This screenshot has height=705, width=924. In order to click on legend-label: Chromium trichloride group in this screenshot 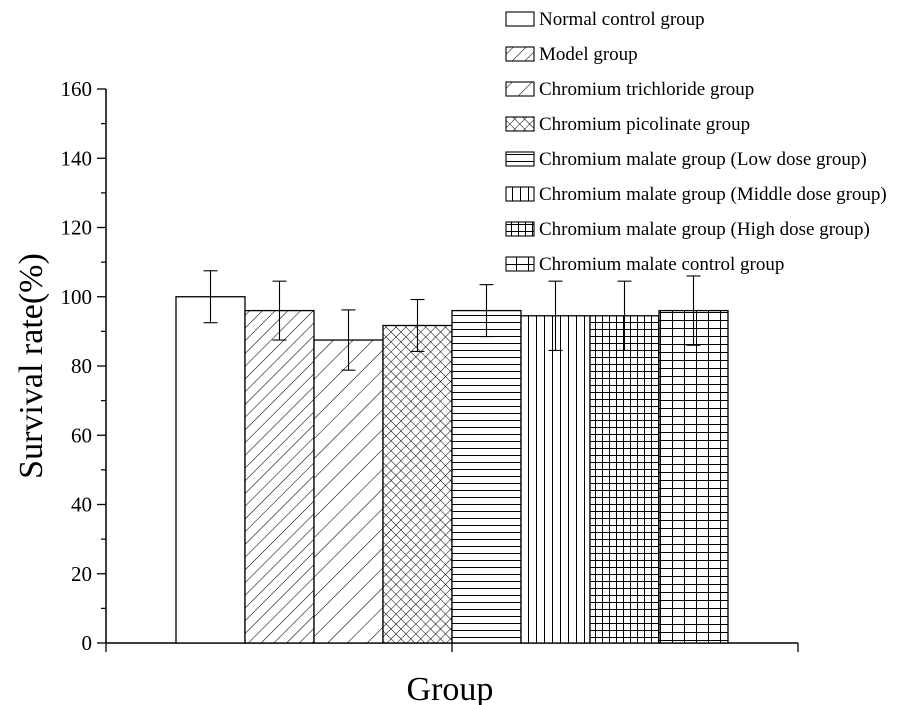, I will do `click(646, 89)`.